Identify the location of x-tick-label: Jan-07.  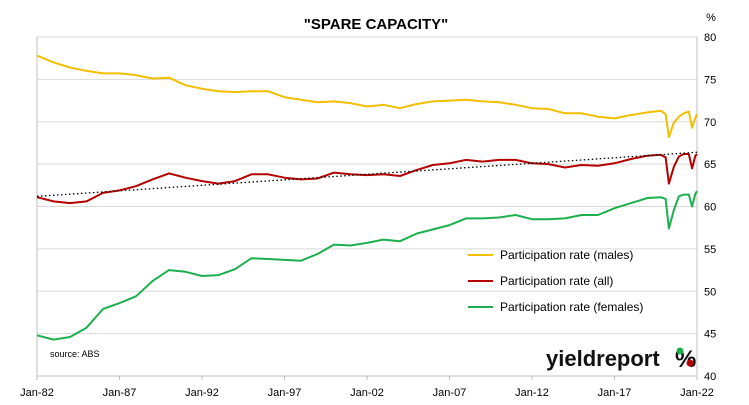
(450, 393).